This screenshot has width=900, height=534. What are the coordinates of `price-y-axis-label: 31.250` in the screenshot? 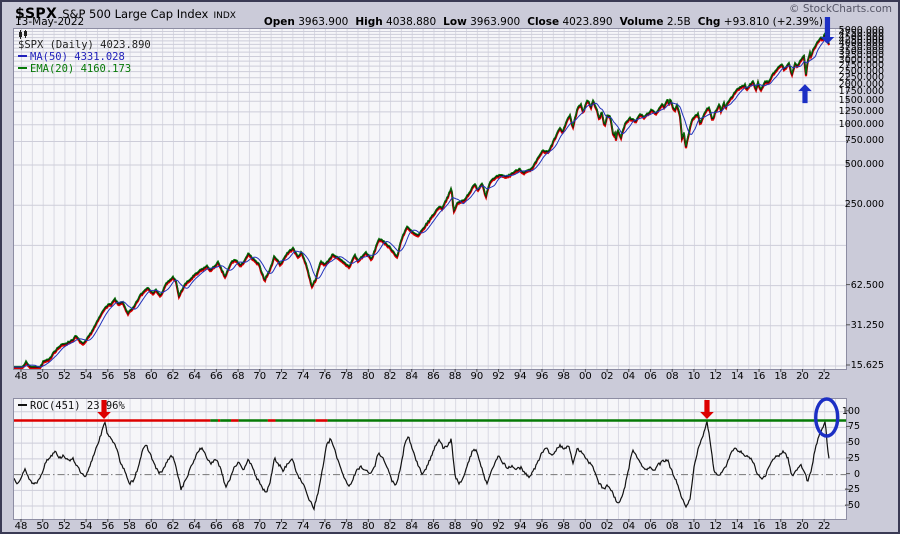 It's located at (867, 325).